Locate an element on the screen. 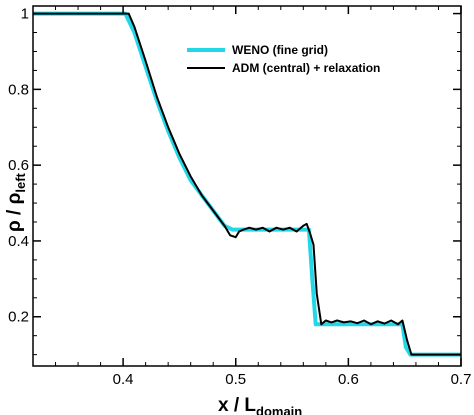  x-tick-label: 0.5 is located at coordinates (235, 379).